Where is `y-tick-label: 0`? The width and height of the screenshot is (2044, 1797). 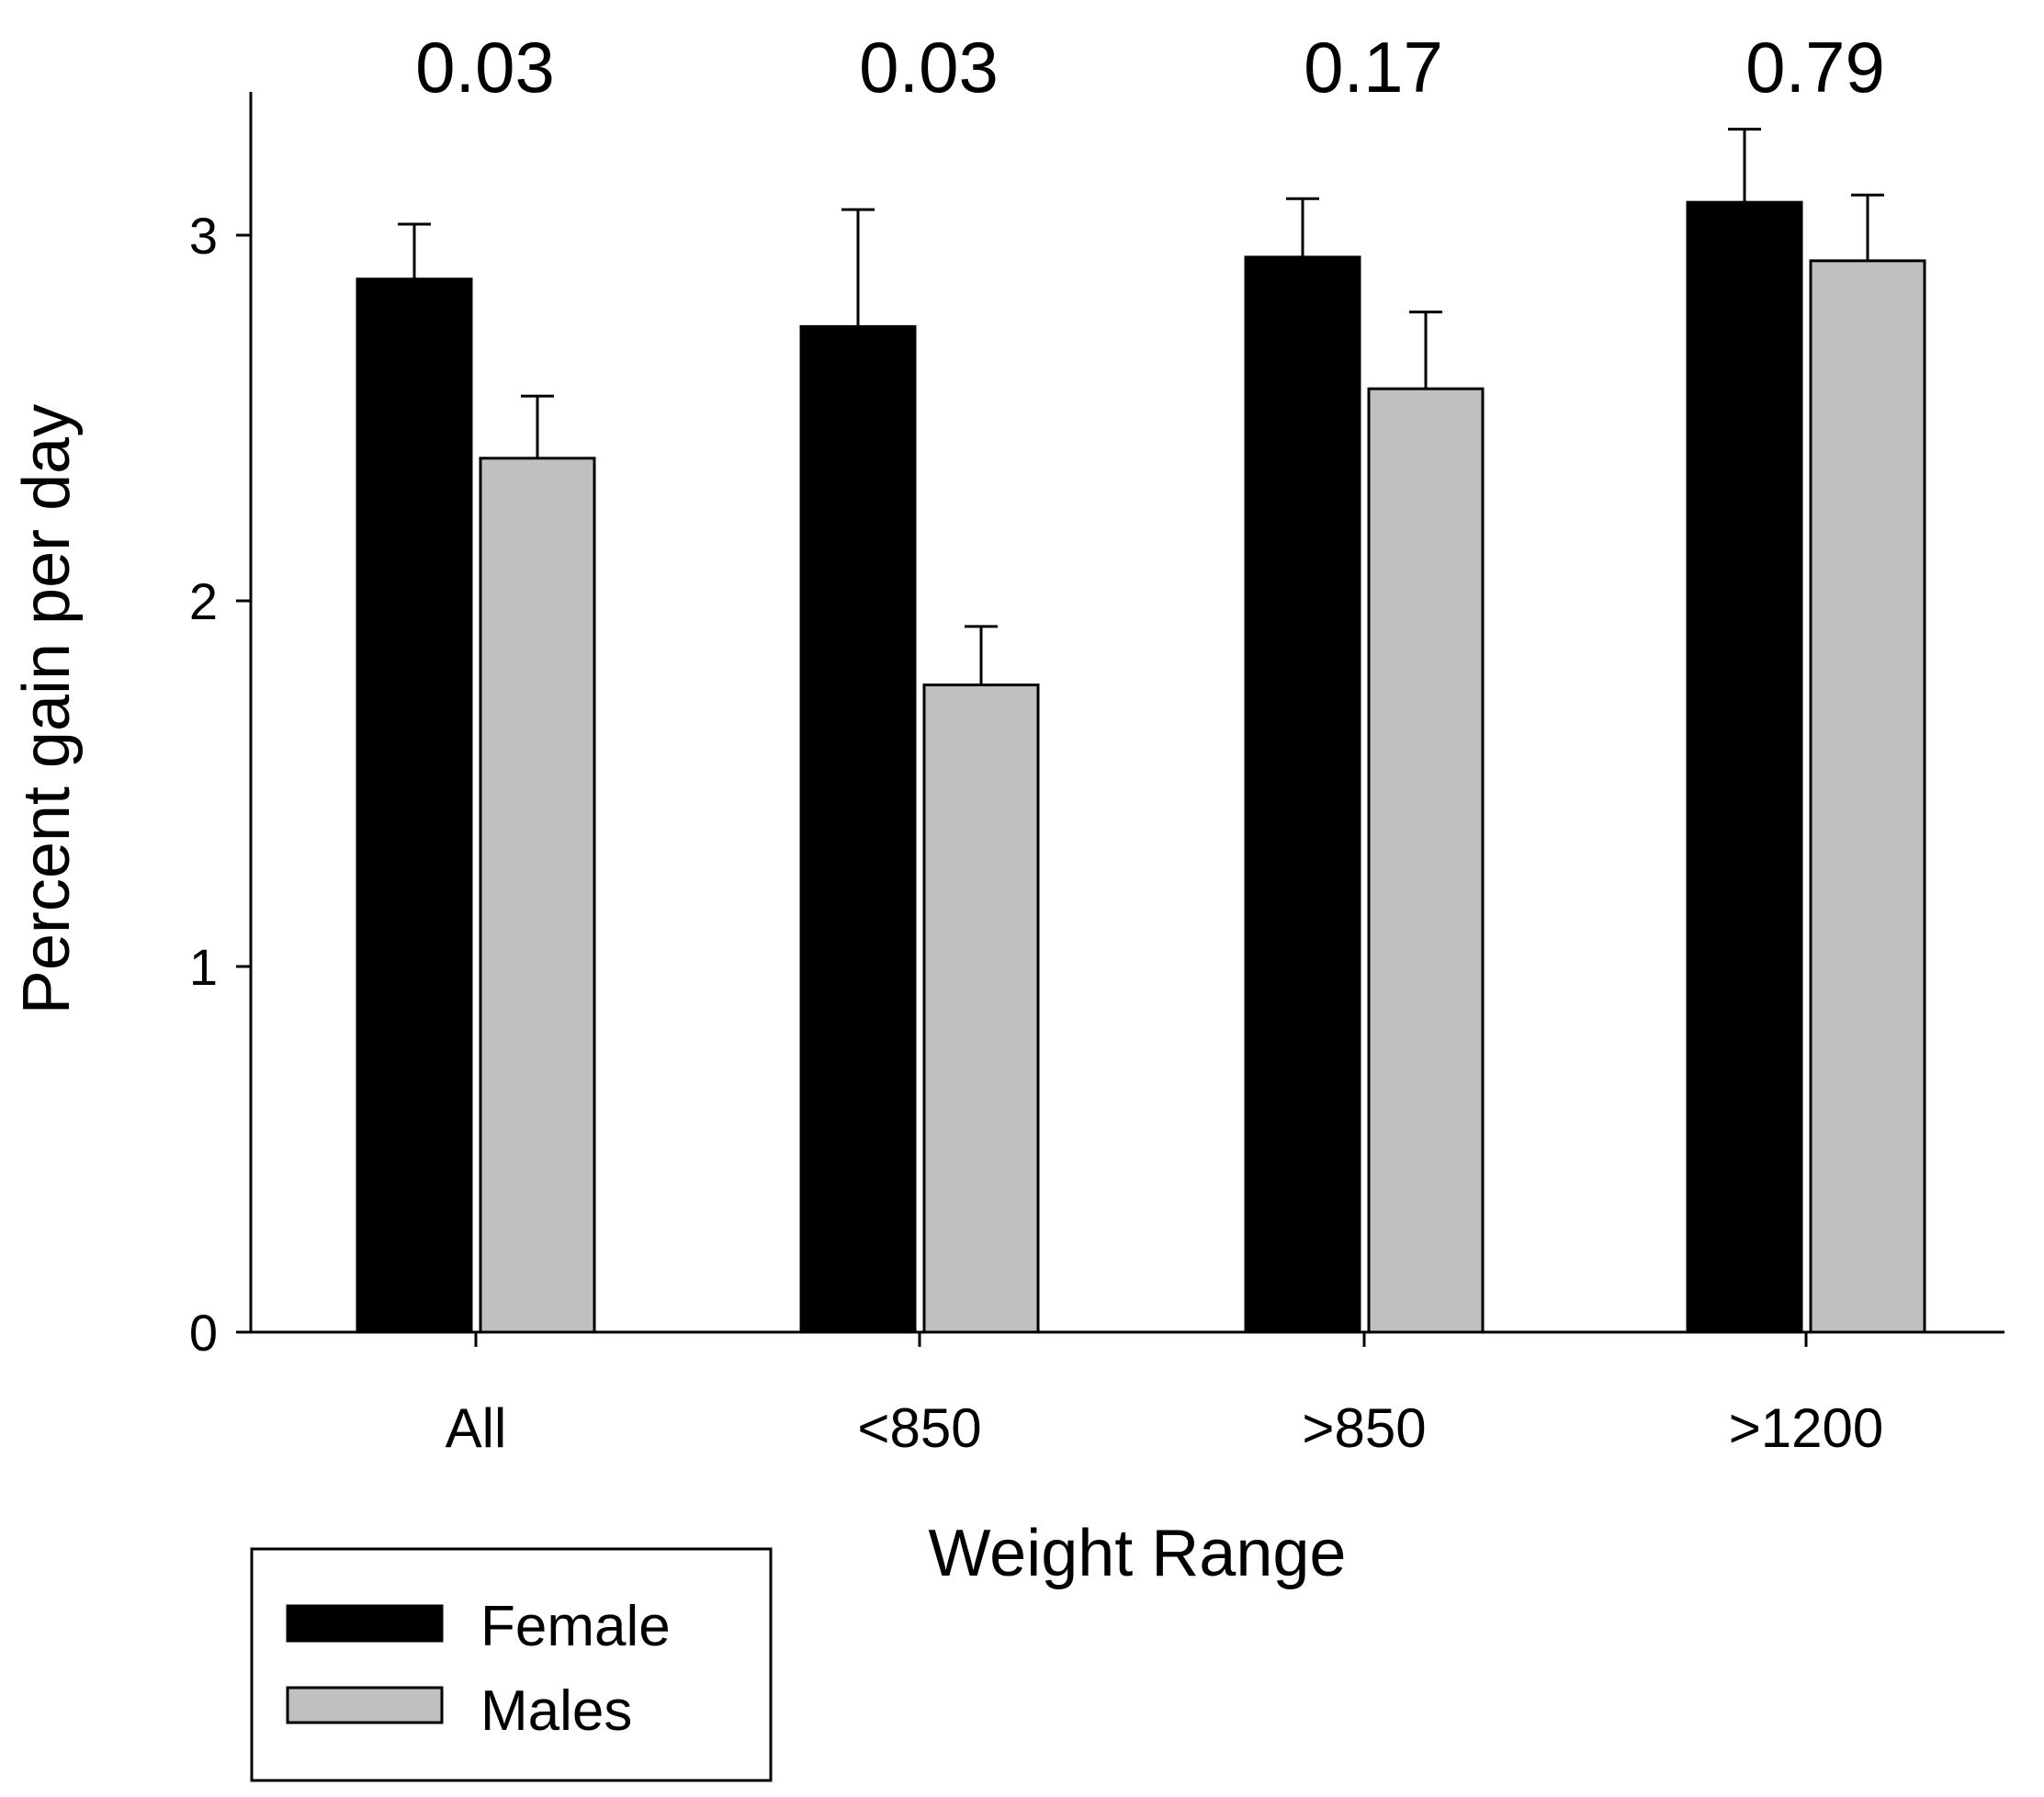 y-tick-label: 0 is located at coordinates (203, 1333).